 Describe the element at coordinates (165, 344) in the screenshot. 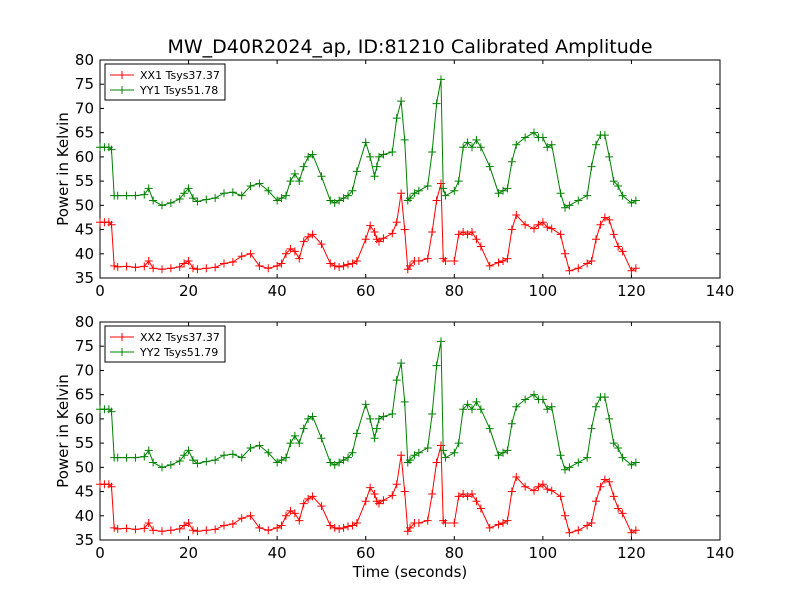

I see `legend: XX2 Tsys37.37 YY2 Tsys51.79` at that location.